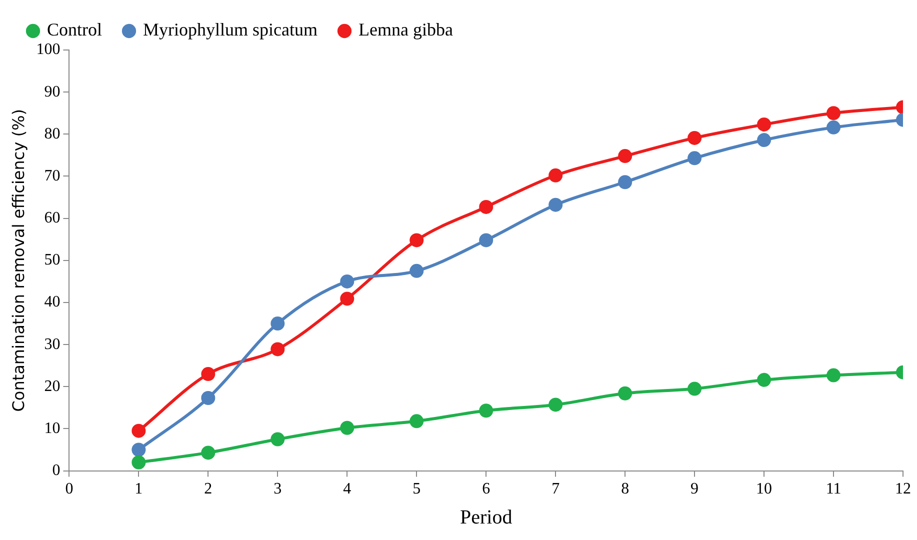 This screenshot has height=540, width=917. What do you see at coordinates (18, 260) in the screenshot?
I see `y-axis-title: Contamination removal efficiency (%)` at bounding box center [18, 260].